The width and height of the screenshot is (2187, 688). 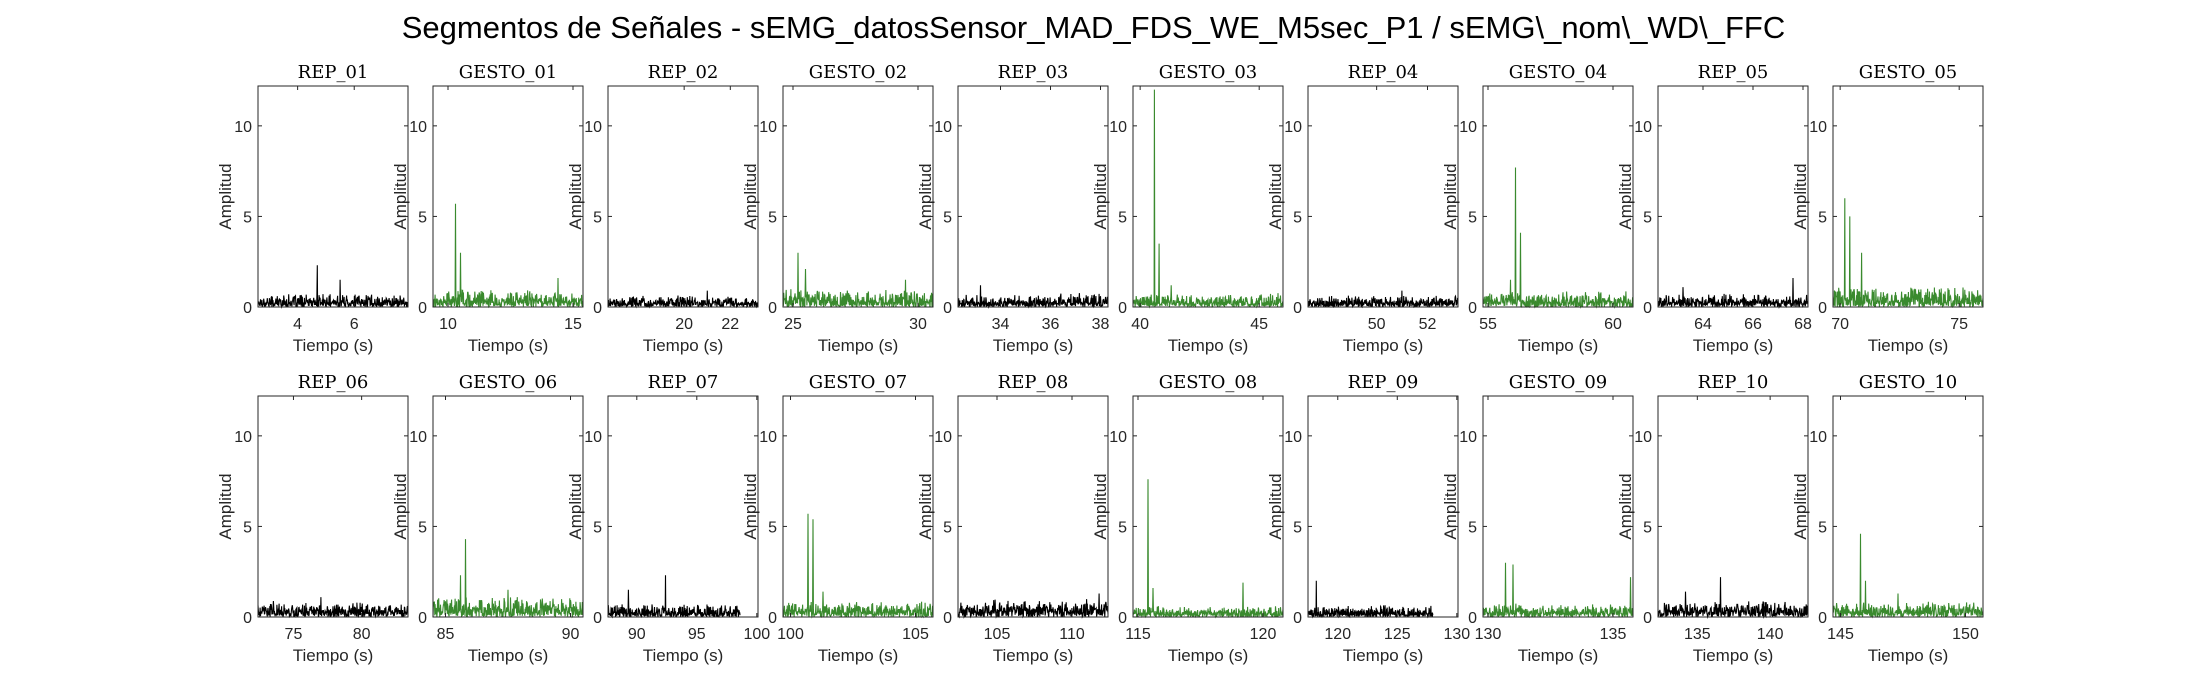 I want to click on subplot: 0 5 10 90 95 100 REP_07 Tiempo (s) Amplitud, so click(x=668, y=518).